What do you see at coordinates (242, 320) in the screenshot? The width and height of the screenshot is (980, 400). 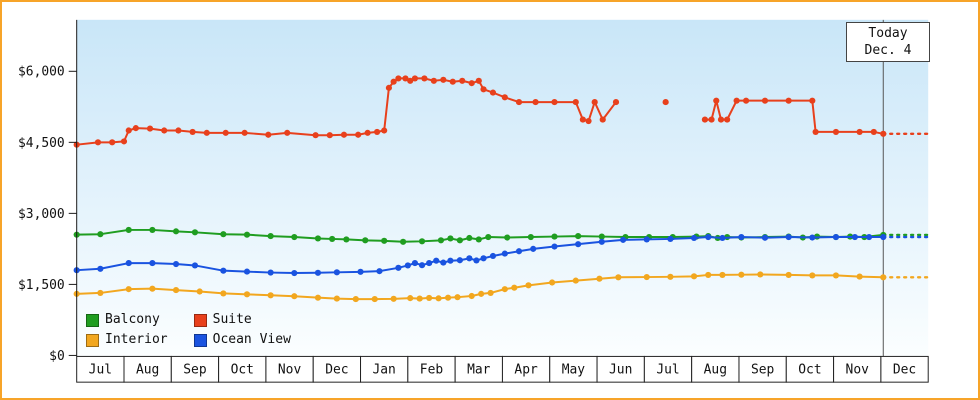 I see `legend-item-suite: Suite` at bounding box center [242, 320].